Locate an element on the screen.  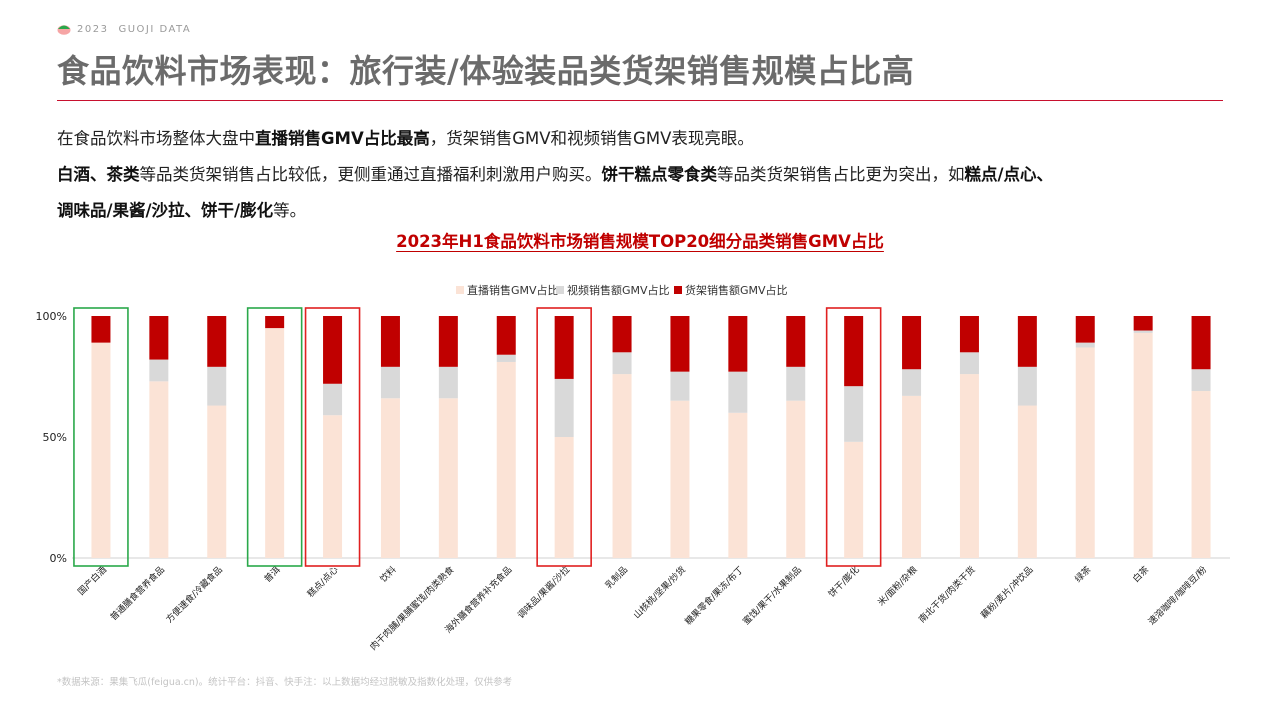
title-divider is located at coordinates (640, 100).